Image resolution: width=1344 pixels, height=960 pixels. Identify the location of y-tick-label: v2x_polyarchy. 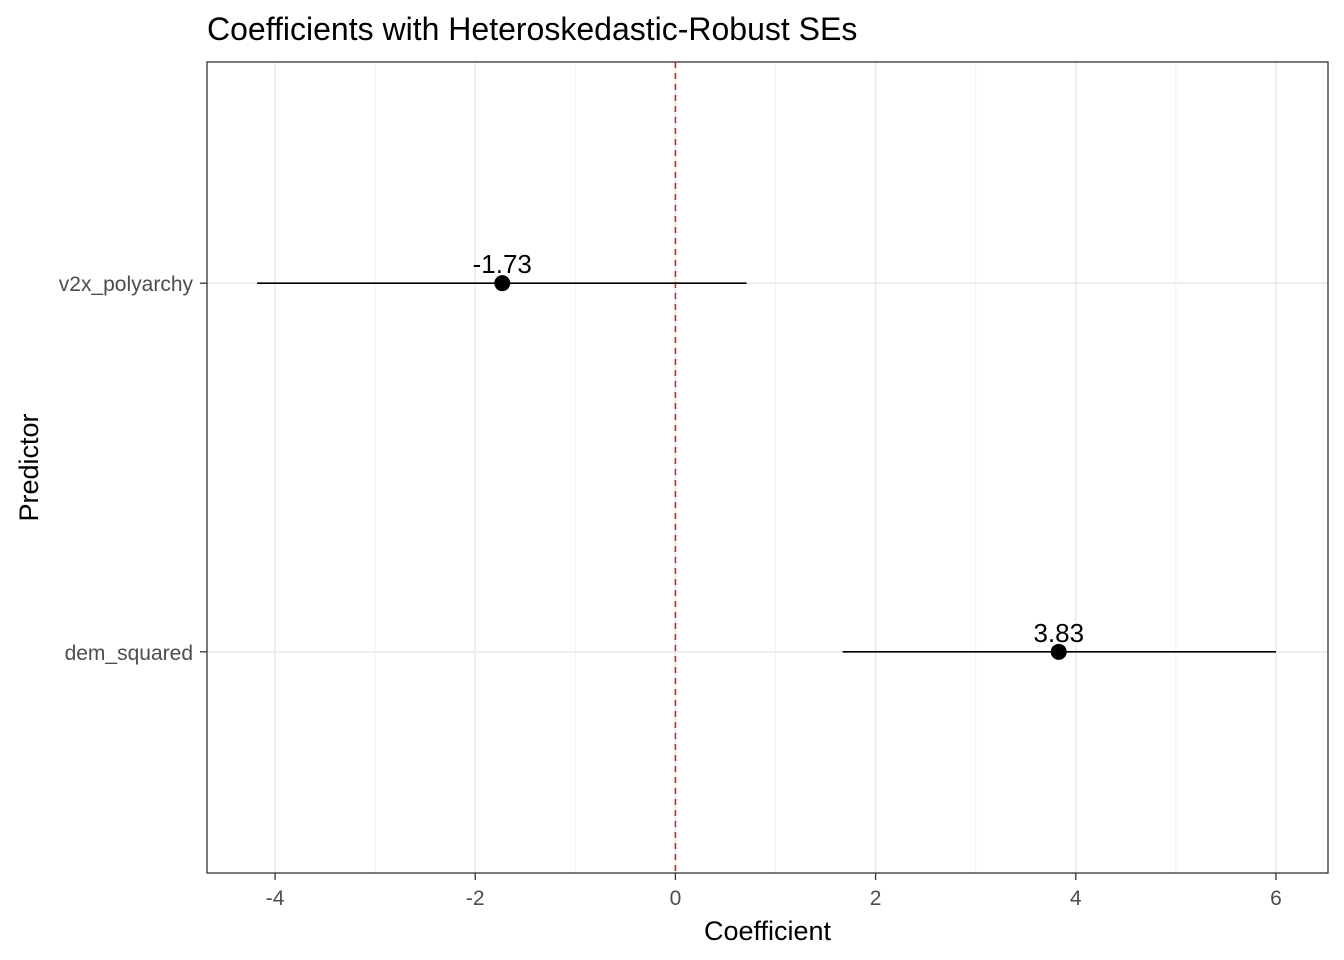
(126, 284).